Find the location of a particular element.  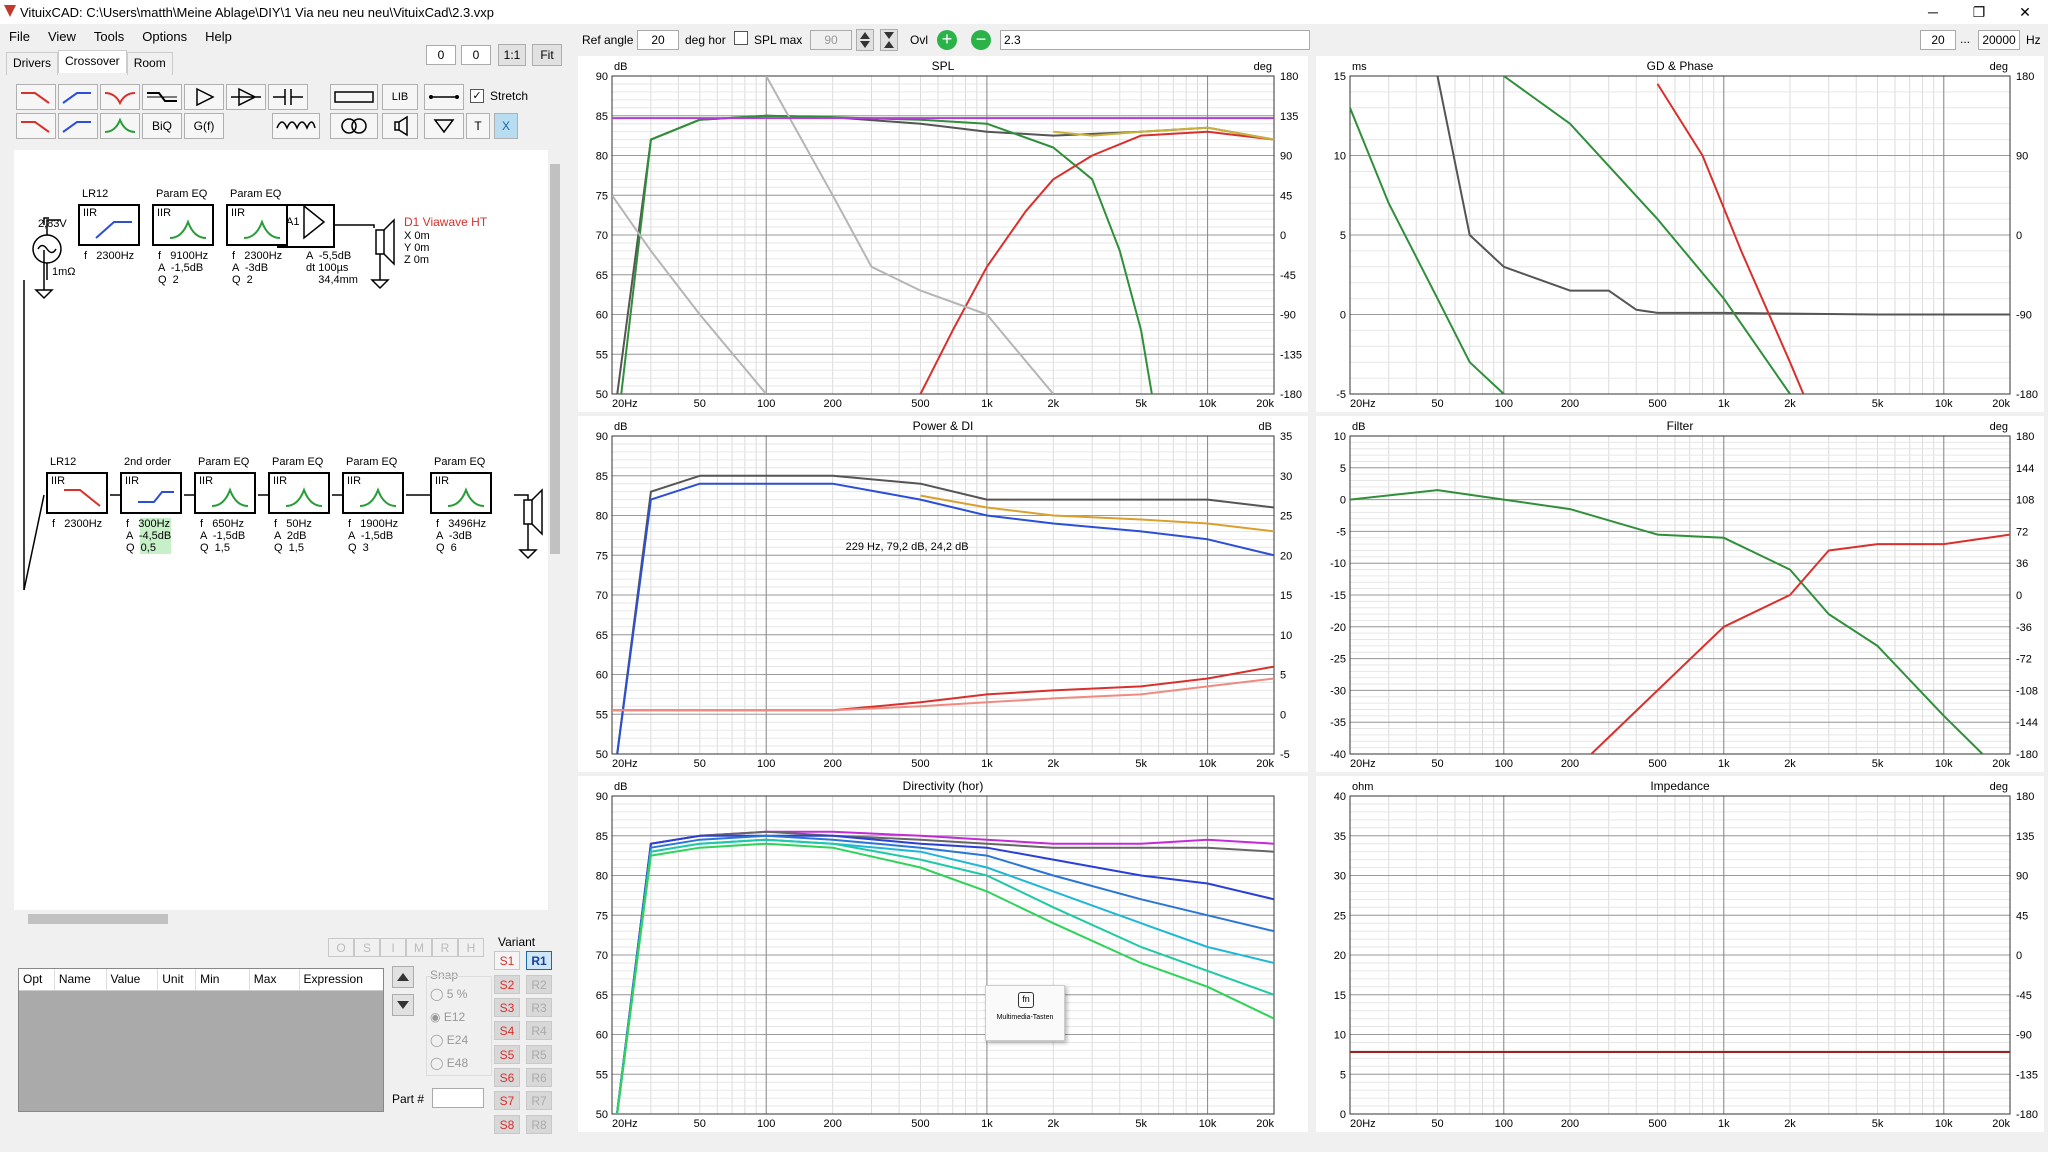

spl-max-checkbox is located at coordinates (741, 38).